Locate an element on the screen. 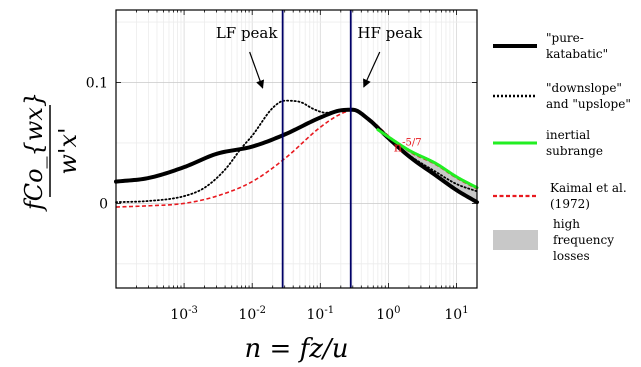 The image size is (641, 367). legend-pure-katabatic-label: katabatic" is located at coordinates (577, 54).